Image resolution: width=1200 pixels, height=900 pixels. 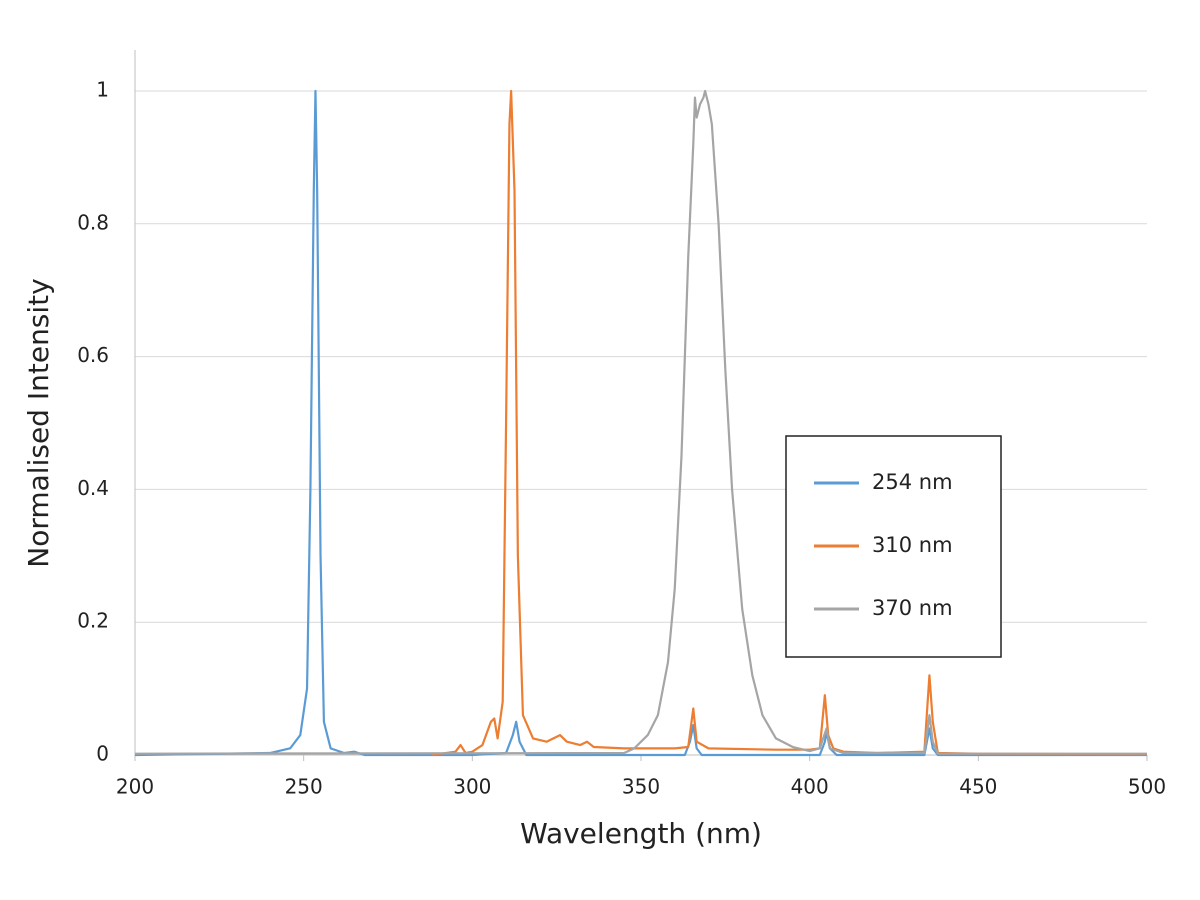 What do you see at coordinates (912, 608) in the screenshot?
I see `legend-label: 370 nm` at bounding box center [912, 608].